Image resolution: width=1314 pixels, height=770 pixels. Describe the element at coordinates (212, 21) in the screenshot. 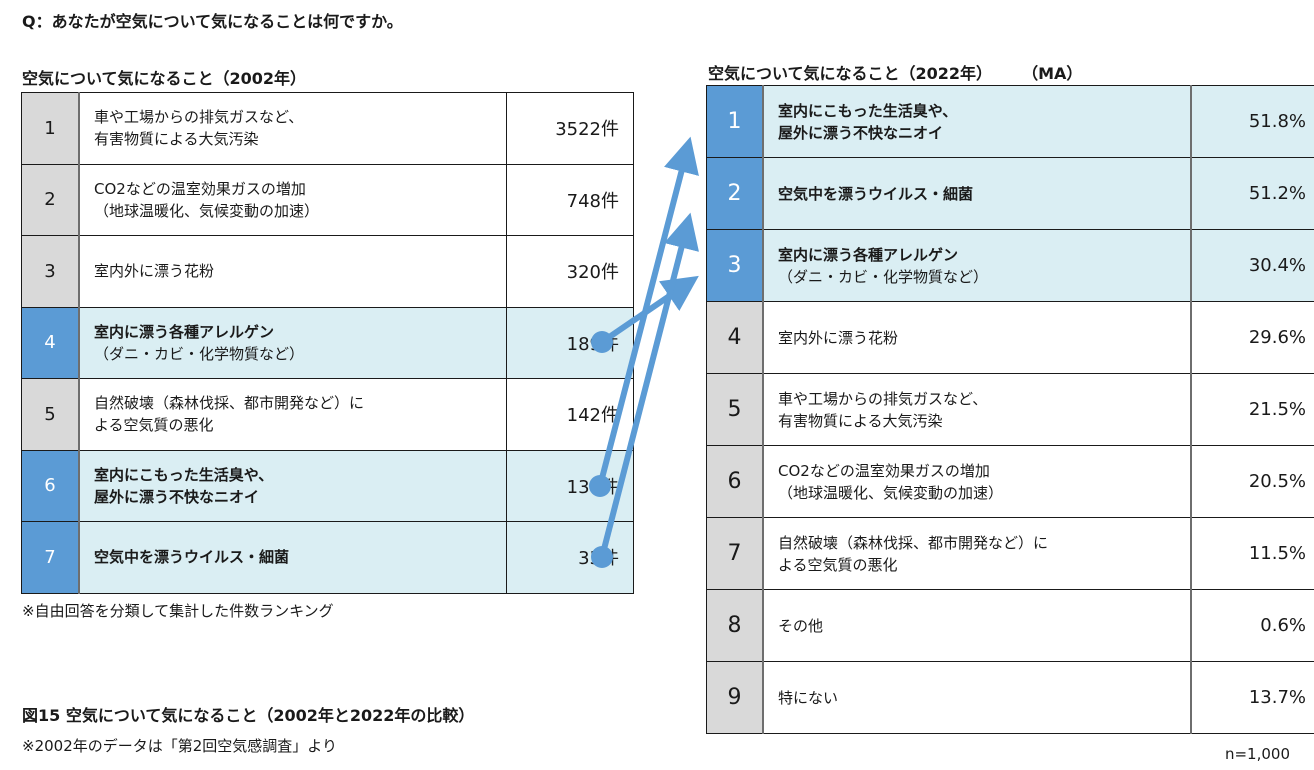

I see `survey-question: Q：あなたが空気について気になることは何ですか。` at that location.